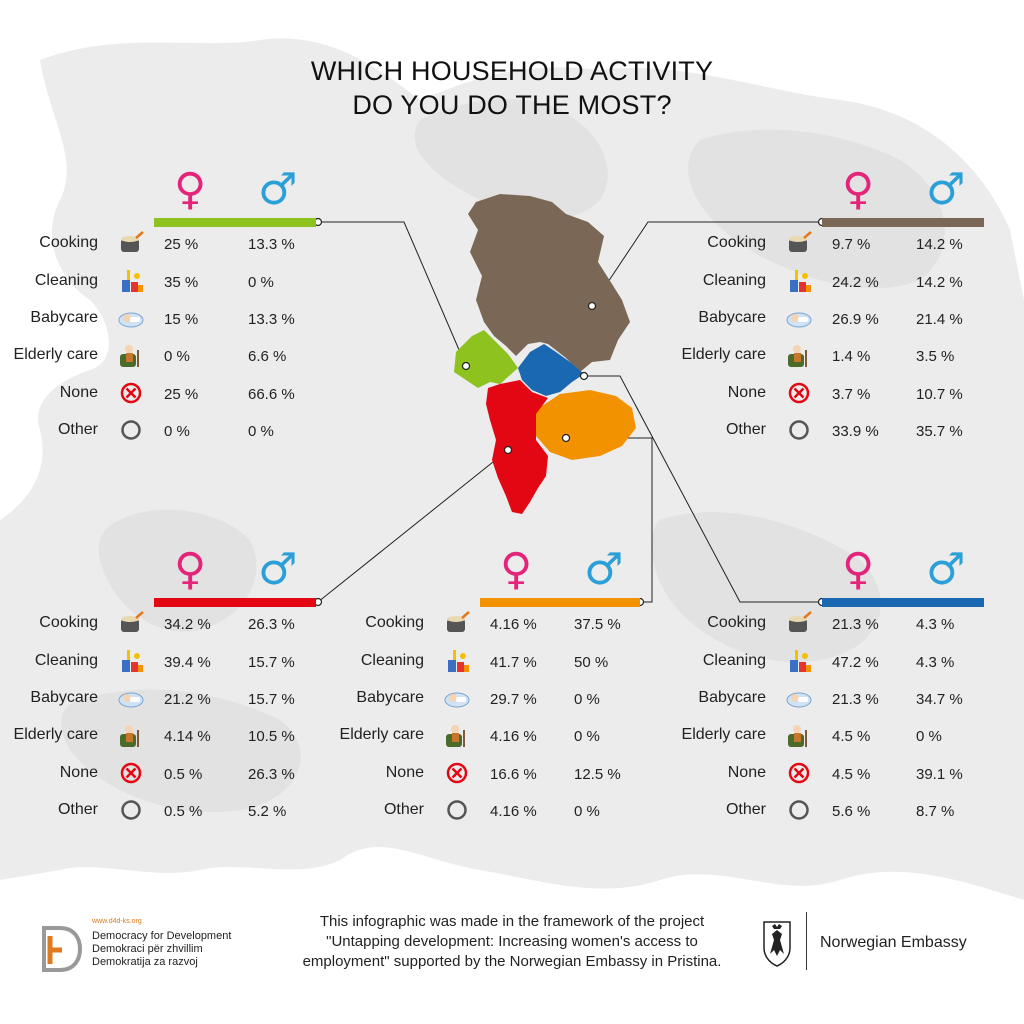  Describe the element at coordinates (706, 264) in the screenshot. I see `leader-line-brown` at that location.